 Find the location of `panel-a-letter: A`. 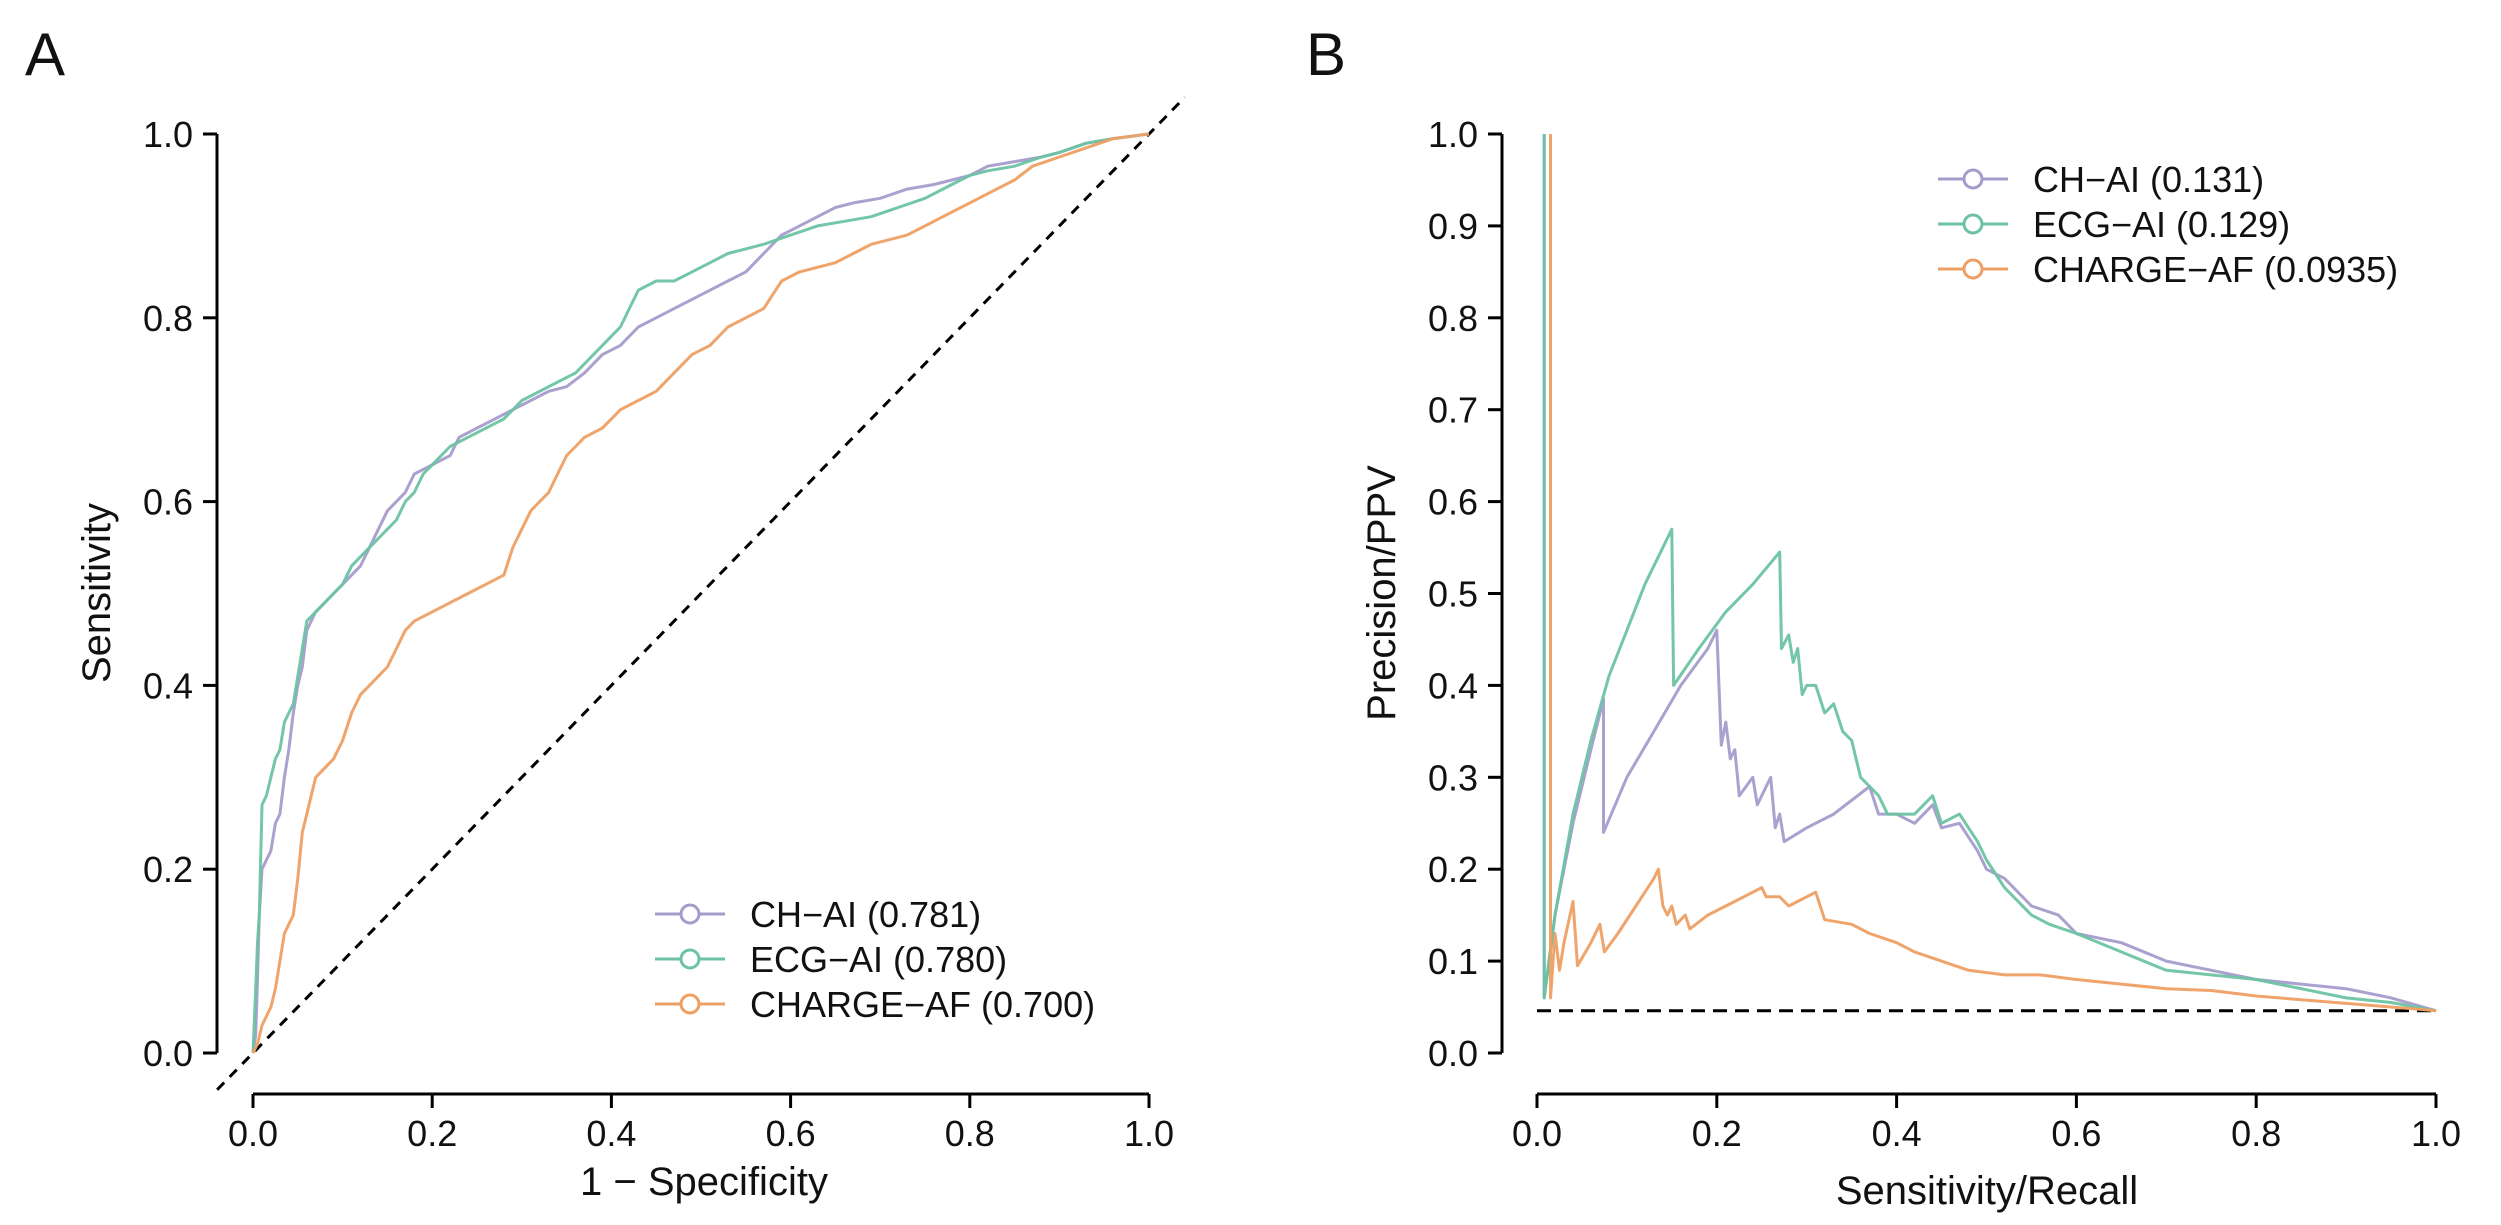

panel-a-letter: A is located at coordinates (45, 54).